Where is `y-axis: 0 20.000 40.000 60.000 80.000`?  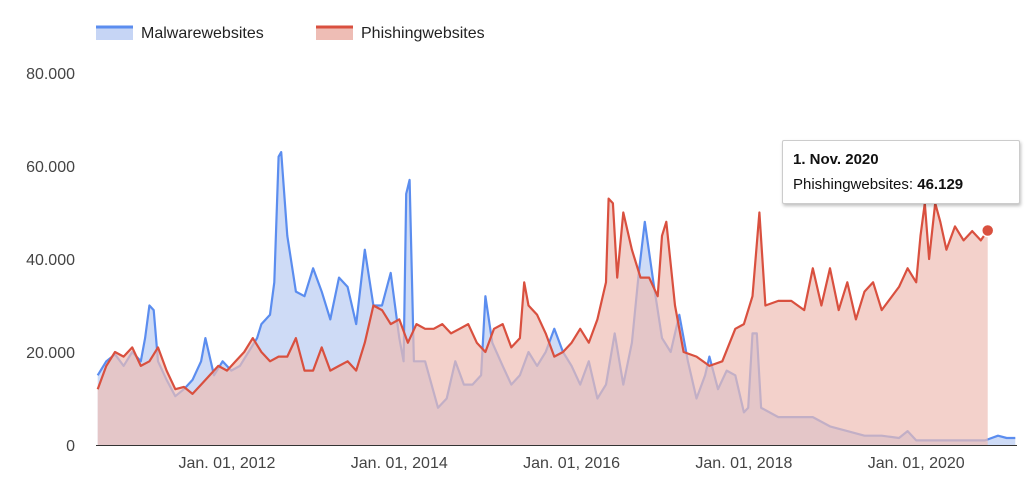
y-axis: 0 20.000 40.000 60.000 80.000 is located at coordinates (50, 260).